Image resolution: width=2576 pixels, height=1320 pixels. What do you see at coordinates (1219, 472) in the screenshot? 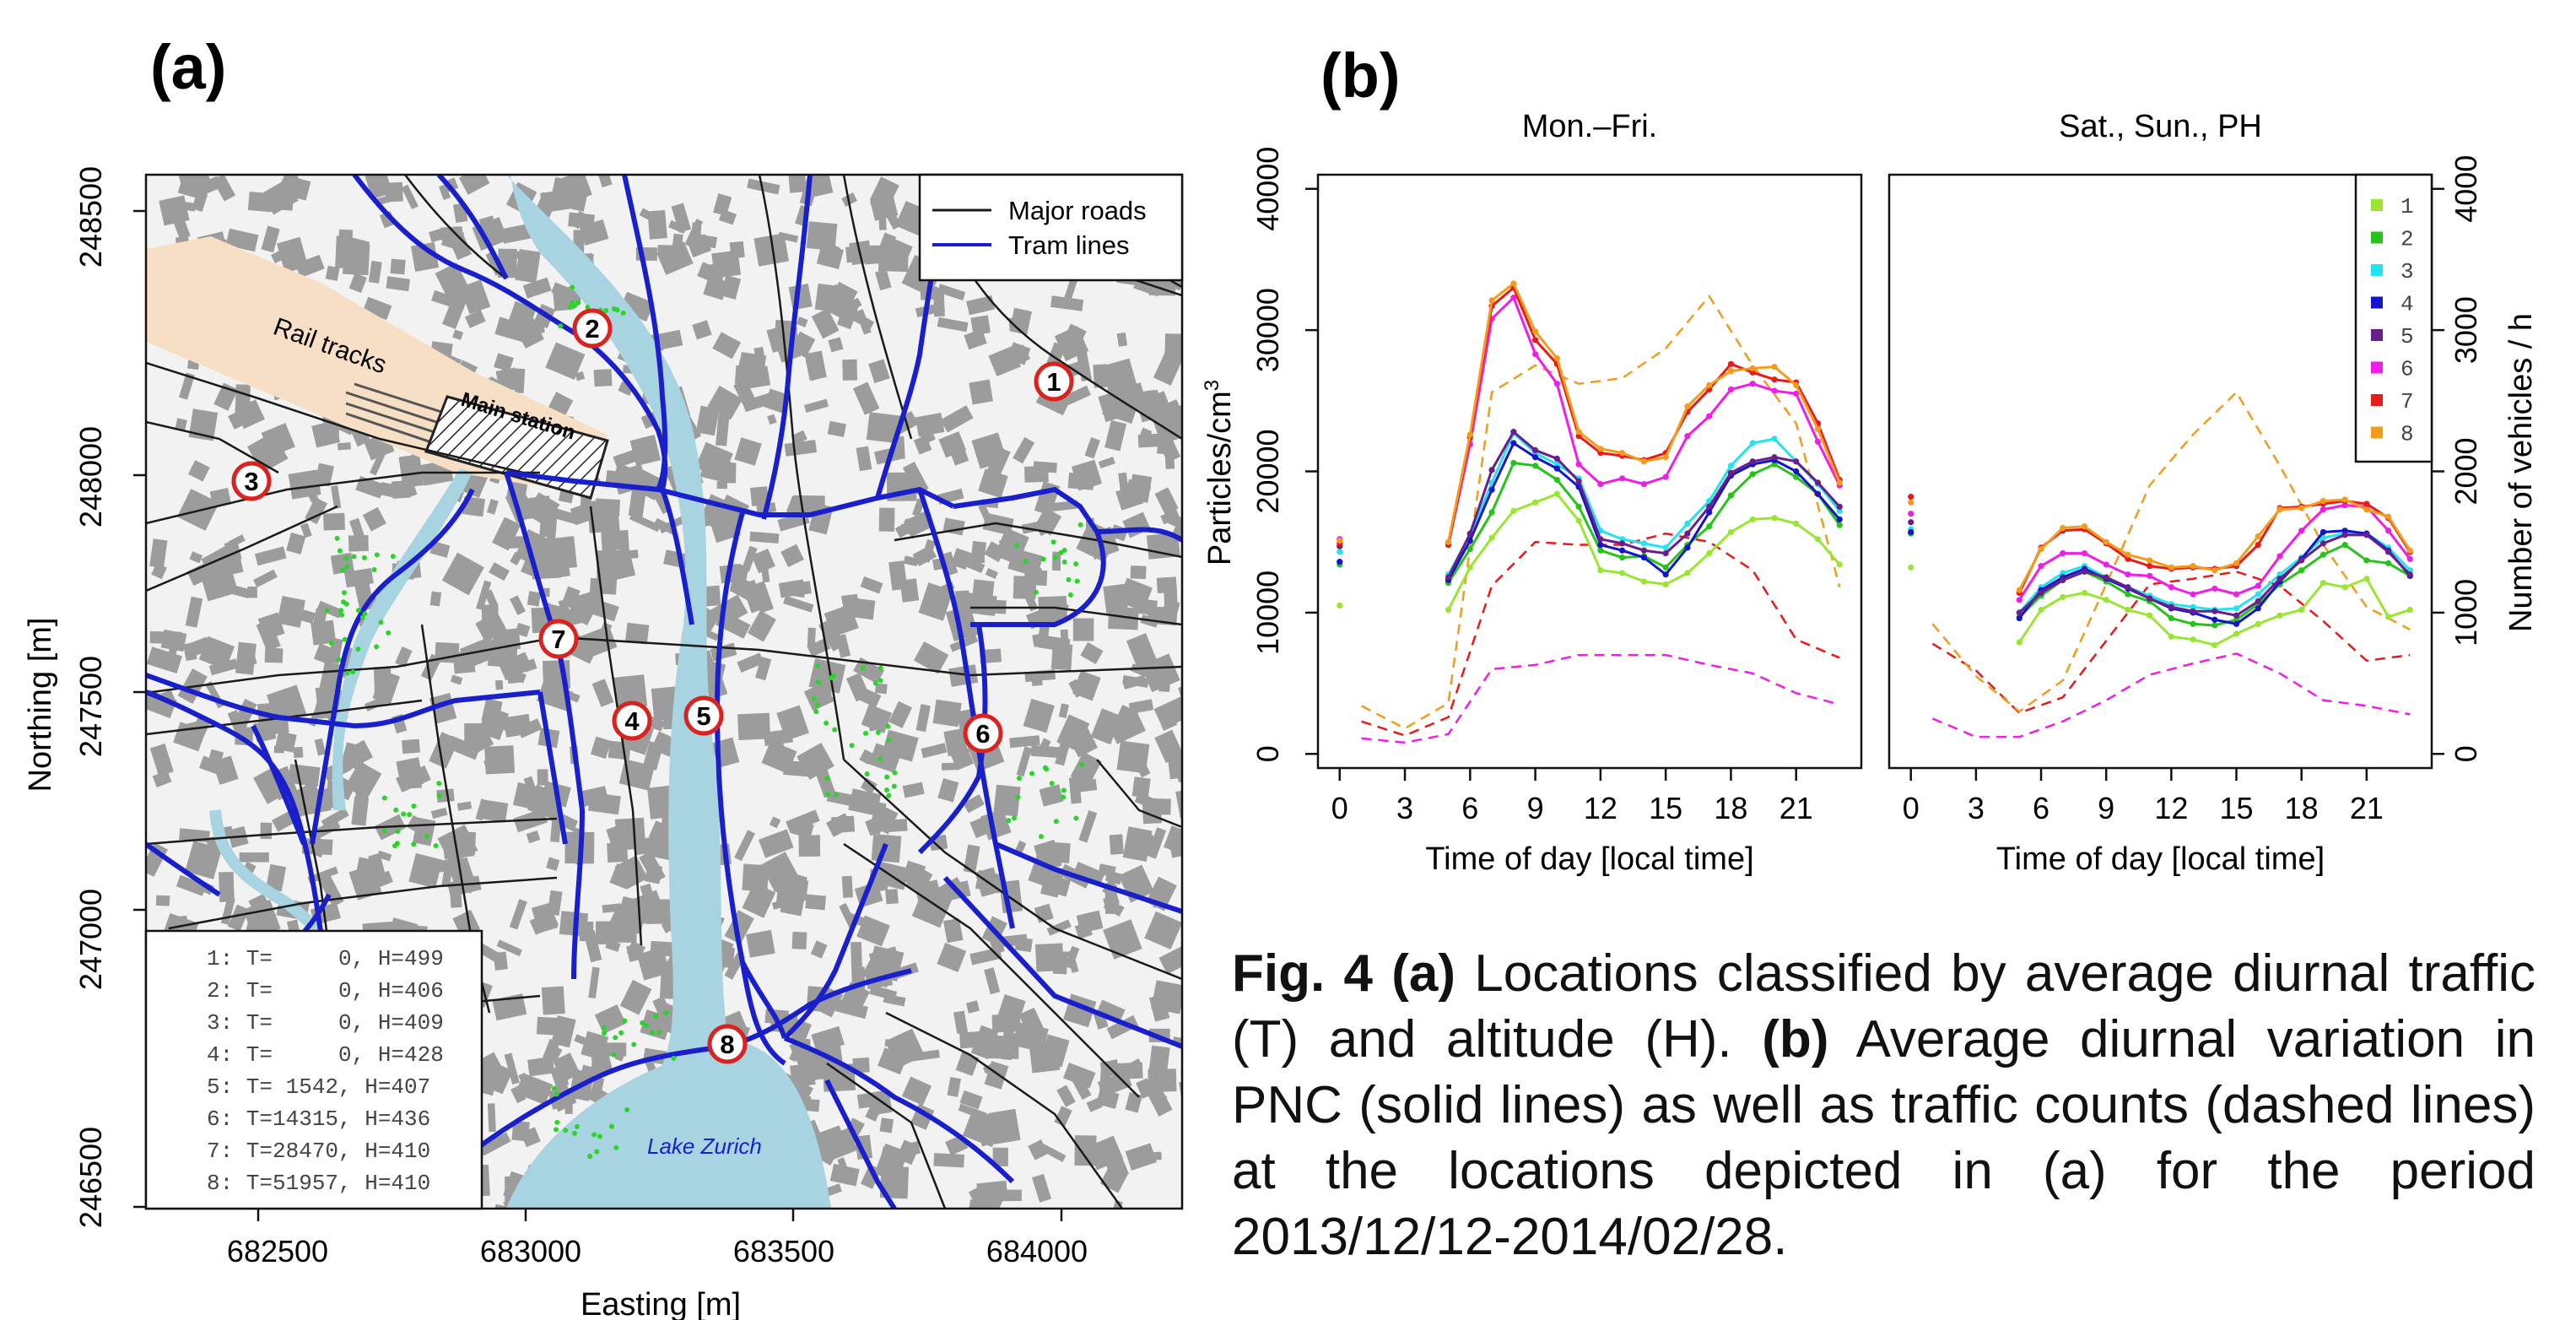
I see `y-axis-label: Particles/cm3` at bounding box center [1219, 472].